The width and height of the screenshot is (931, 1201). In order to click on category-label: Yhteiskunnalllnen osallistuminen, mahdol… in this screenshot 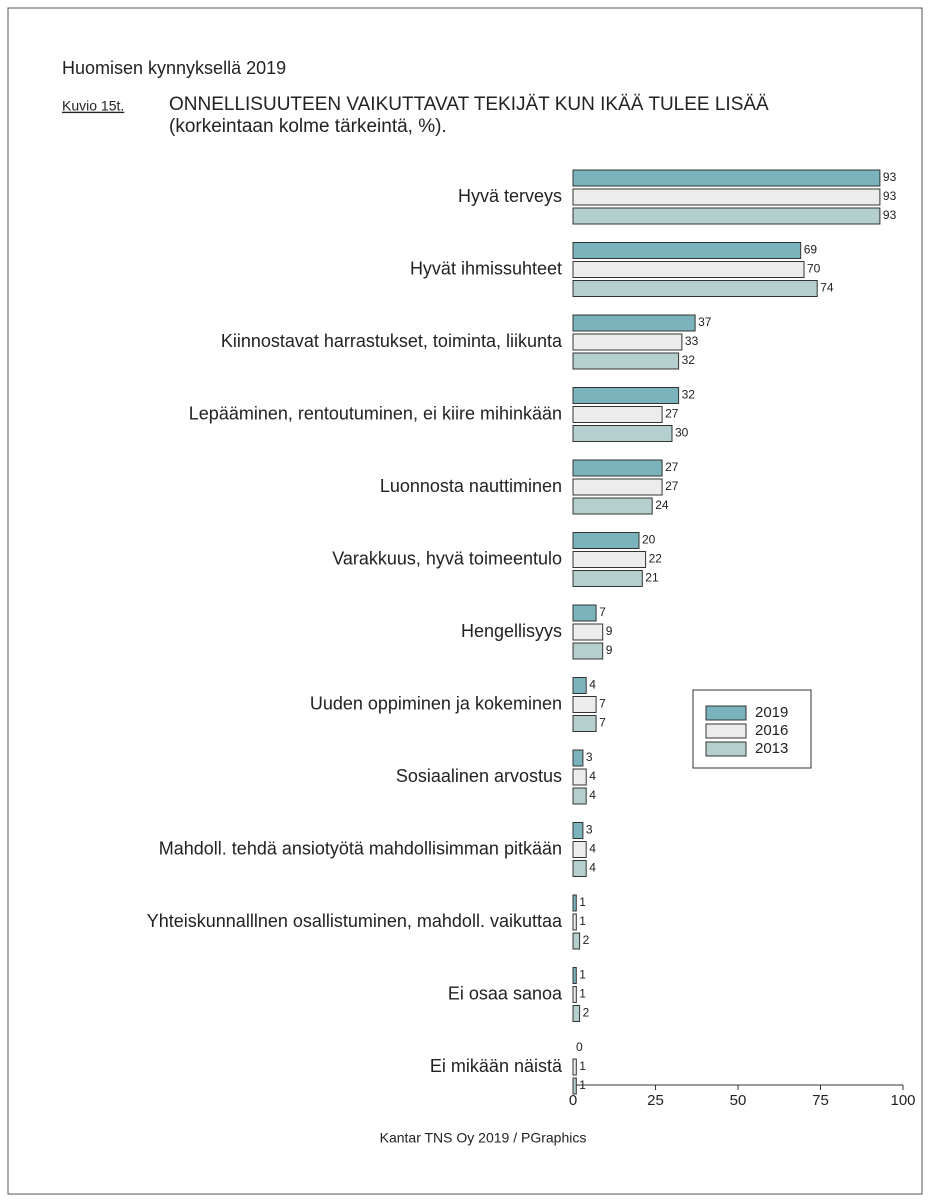, I will do `click(355, 921)`.